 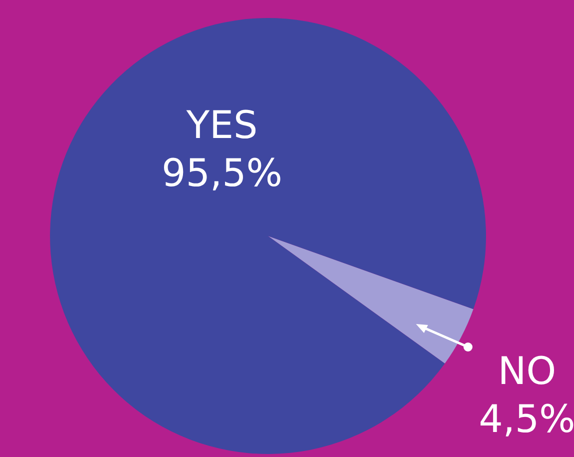 What do you see at coordinates (222, 172) in the screenshot?
I see `data-label: 95,5%` at bounding box center [222, 172].